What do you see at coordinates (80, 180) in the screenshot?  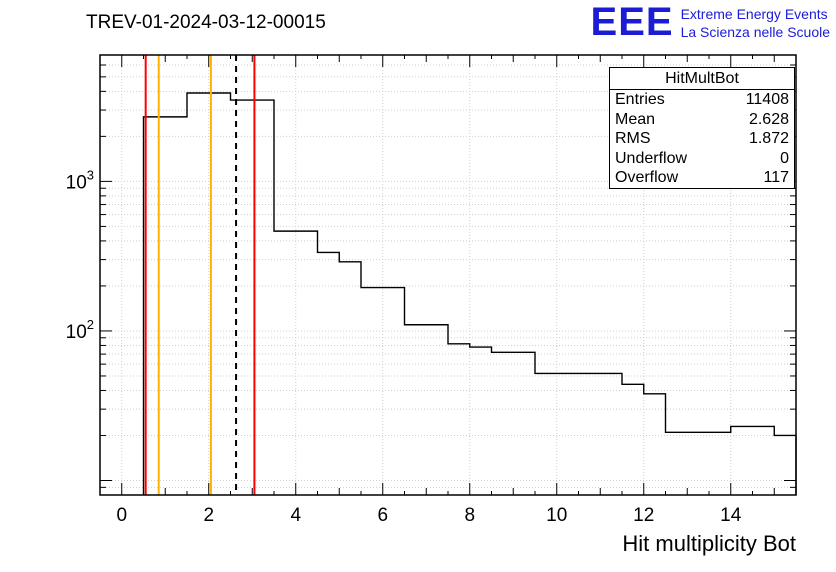 I see `y-tick-label: 10³` at bounding box center [80, 180].